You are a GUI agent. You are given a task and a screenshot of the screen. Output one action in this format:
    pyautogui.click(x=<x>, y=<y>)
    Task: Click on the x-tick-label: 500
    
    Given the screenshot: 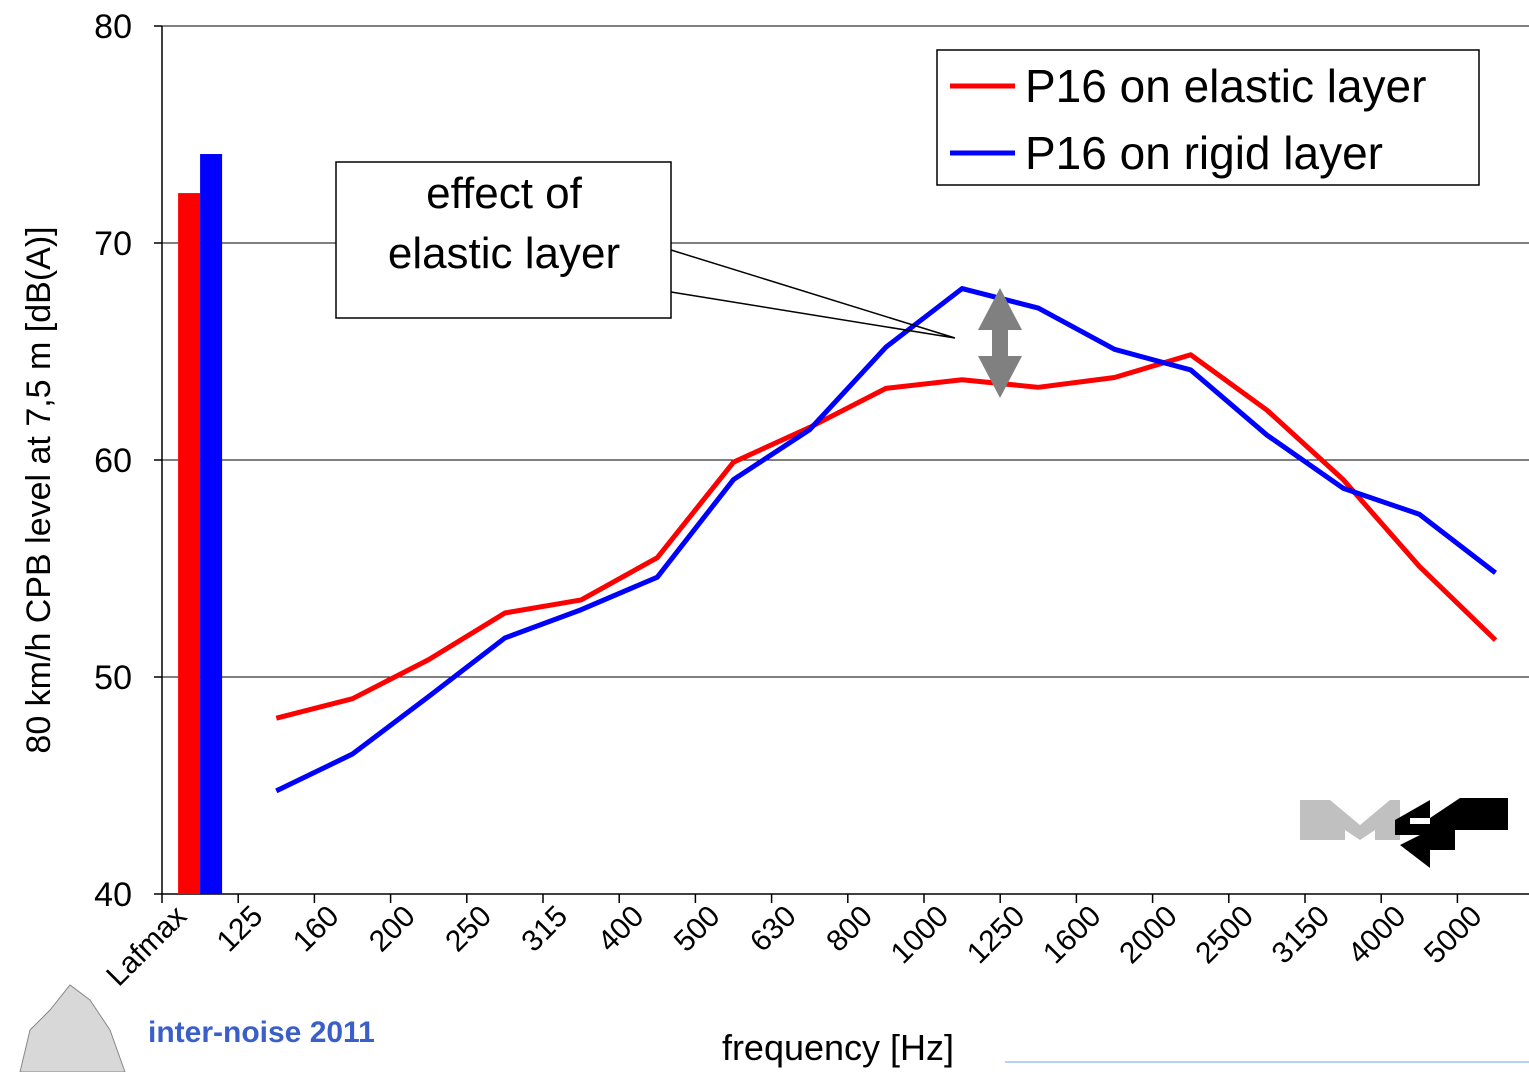 What is the action you would take?
    pyautogui.click(x=697, y=929)
    